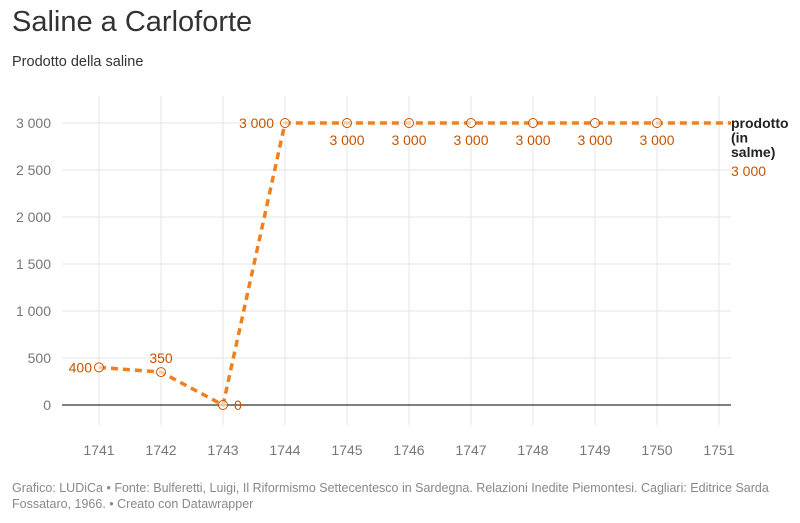 This screenshot has height=523, width=800. What do you see at coordinates (532, 450) in the screenshot?
I see `x-tick-label: 1748` at bounding box center [532, 450].